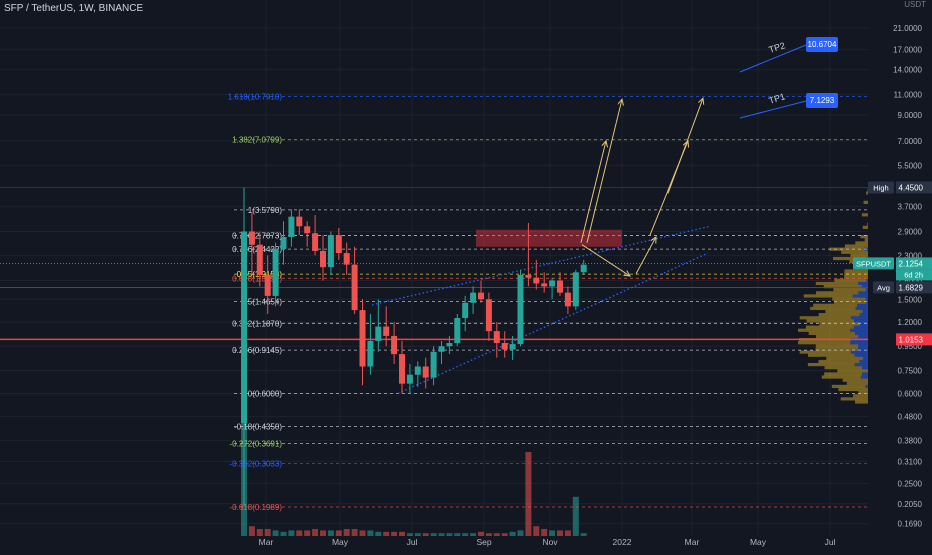 The width and height of the screenshot is (932, 555). What do you see at coordinates (773, 109) in the screenshot?
I see `target-leader-line` at bounding box center [773, 109].